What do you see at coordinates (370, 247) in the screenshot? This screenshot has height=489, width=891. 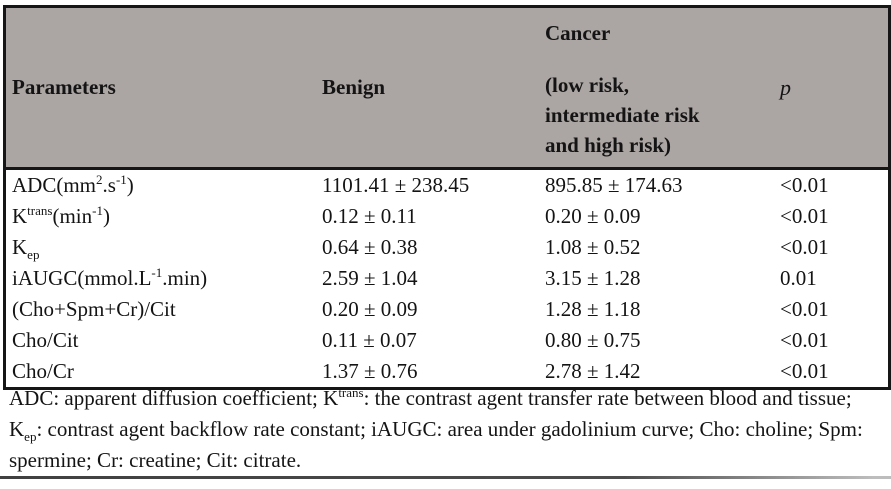 I see `benign-value-cell: 0.64 ± 0.38` at bounding box center [370, 247].